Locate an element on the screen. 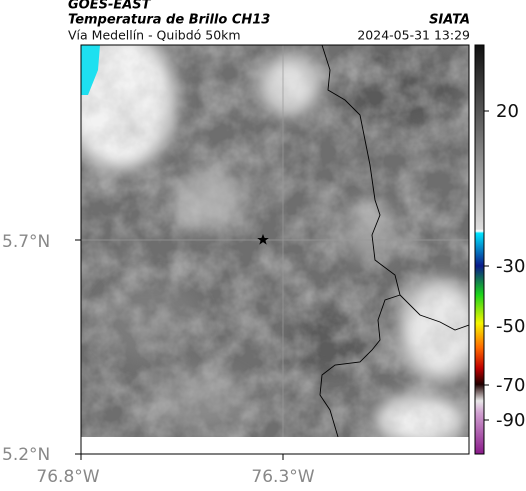  lon-label: 76.8°W is located at coordinates (67, 477).